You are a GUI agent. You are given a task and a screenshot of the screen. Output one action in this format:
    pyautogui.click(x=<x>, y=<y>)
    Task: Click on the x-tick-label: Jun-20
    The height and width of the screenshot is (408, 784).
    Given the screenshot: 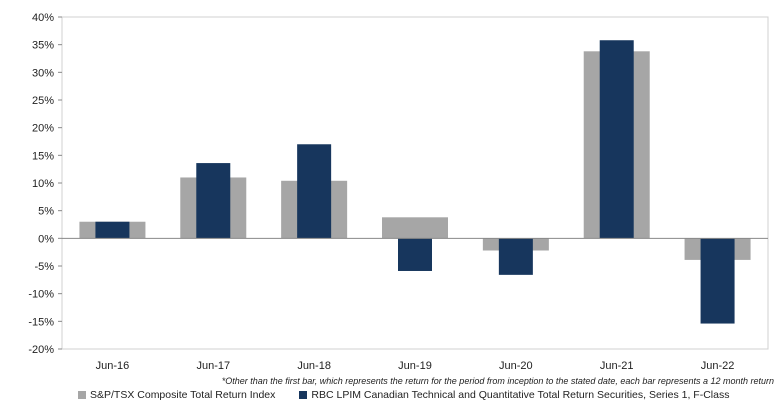 What is the action you would take?
    pyautogui.click(x=516, y=366)
    